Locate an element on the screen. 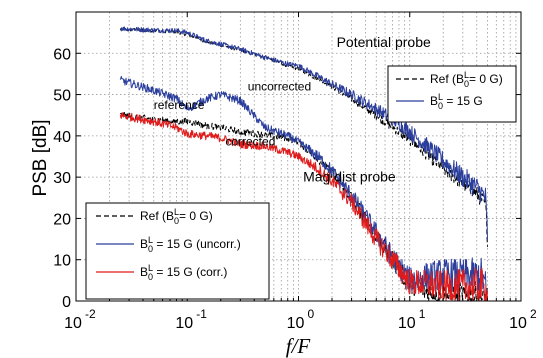 The width and height of the screenshot is (543, 358). annotation-label: uncorrected is located at coordinates (279, 86).